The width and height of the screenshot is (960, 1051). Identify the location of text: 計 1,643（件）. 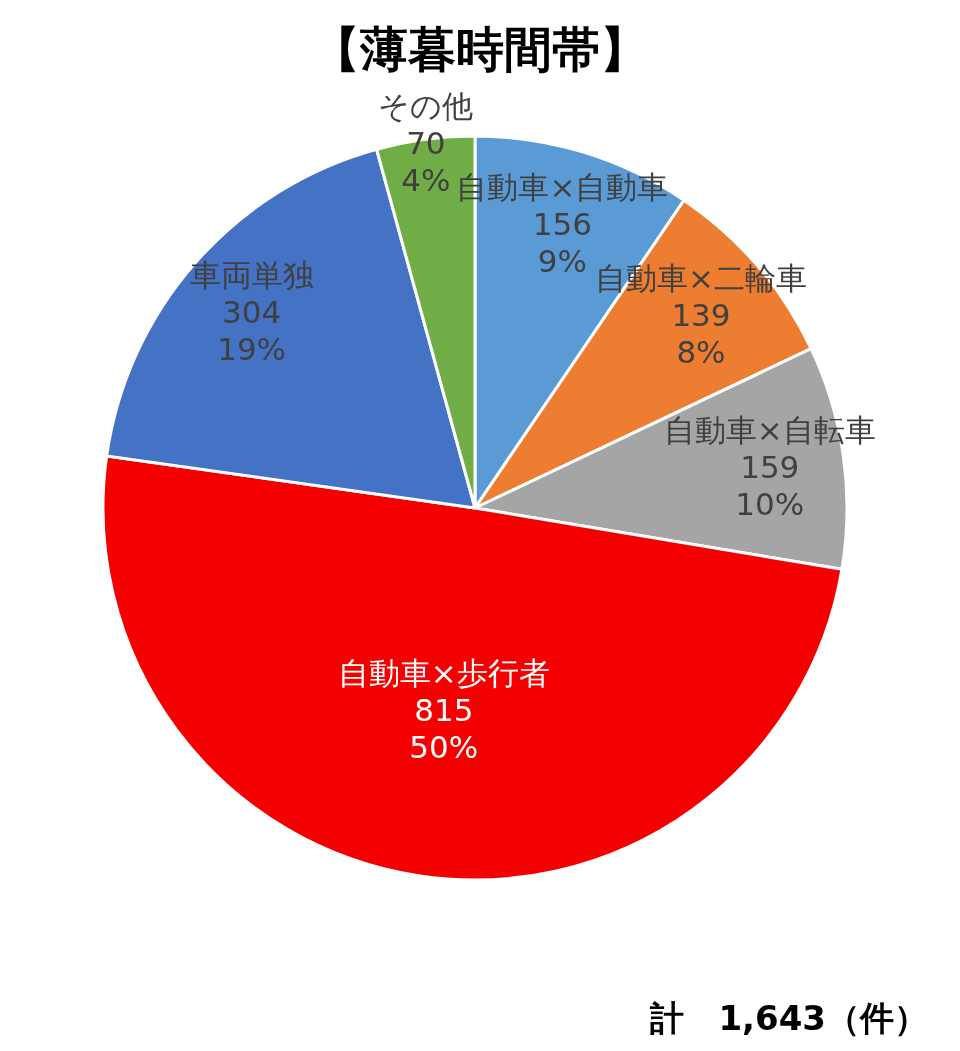
(788, 1018).